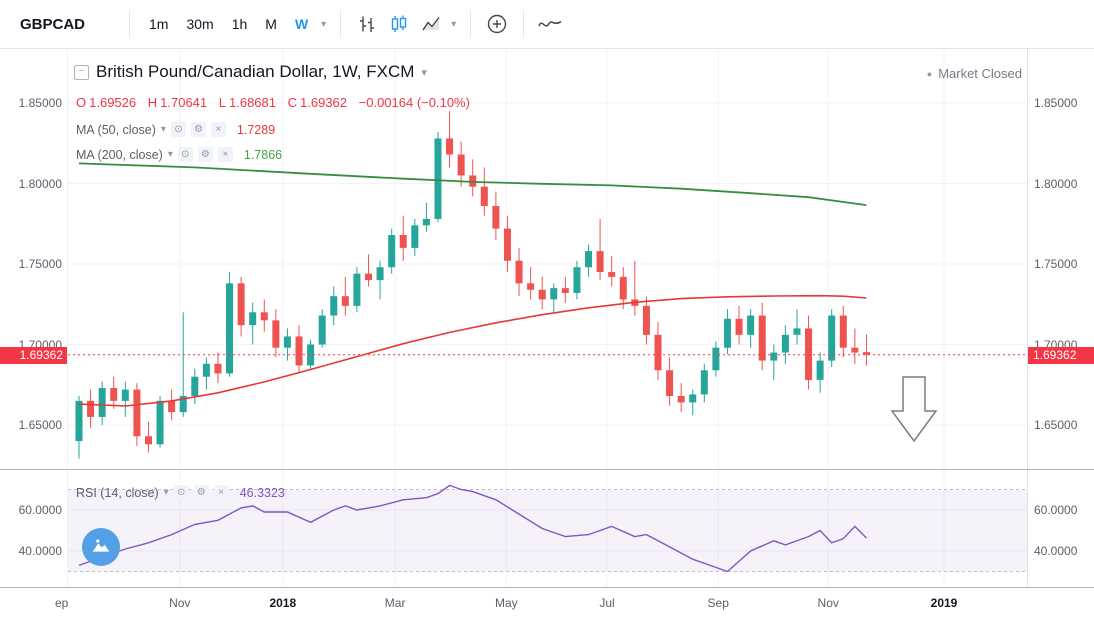  What do you see at coordinates (159, 24) in the screenshot?
I see `interval-button-1m: 1m` at bounding box center [159, 24].